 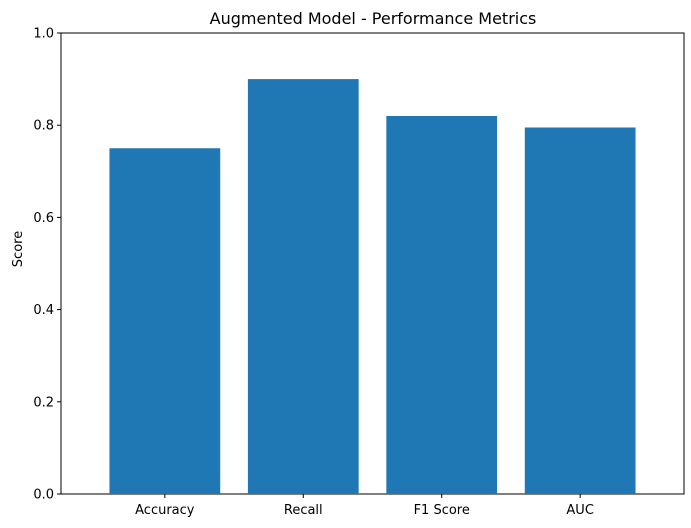 I want to click on bar-f1-score, so click(x=442, y=304).